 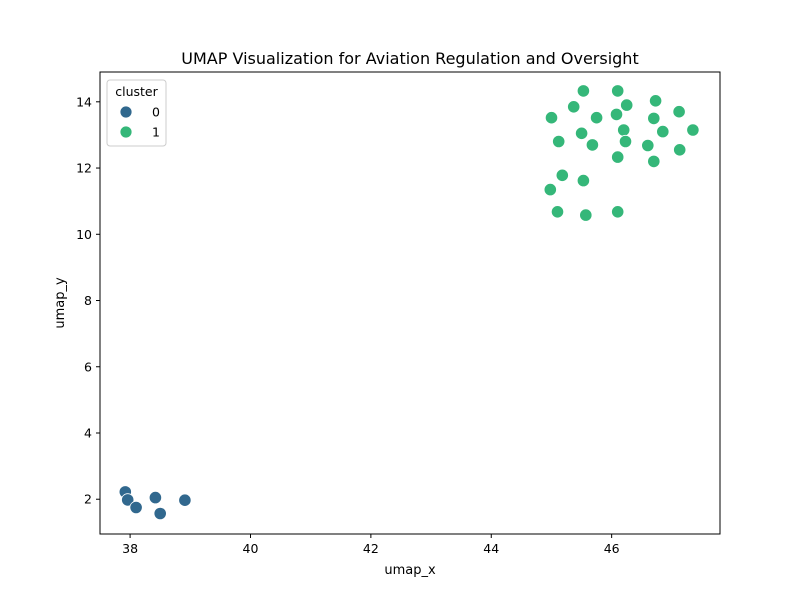 What do you see at coordinates (612, 548) in the screenshot?
I see `x-tick-label: 46` at bounding box center [612, 548].